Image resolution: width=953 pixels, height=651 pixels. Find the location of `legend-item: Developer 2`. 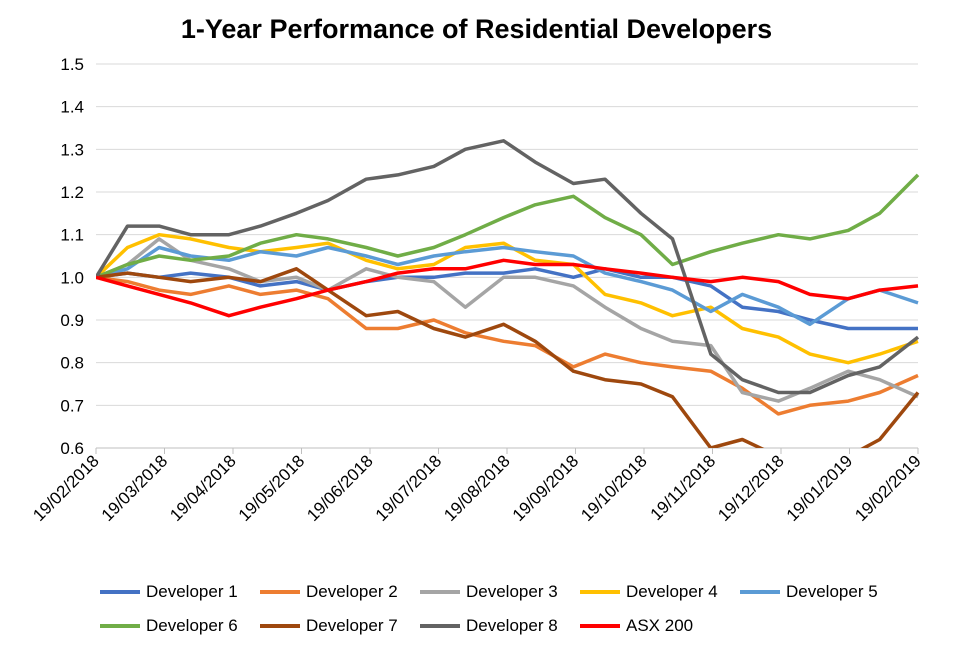

legend-item: Developer 2 is located at coordinates (329, 592).